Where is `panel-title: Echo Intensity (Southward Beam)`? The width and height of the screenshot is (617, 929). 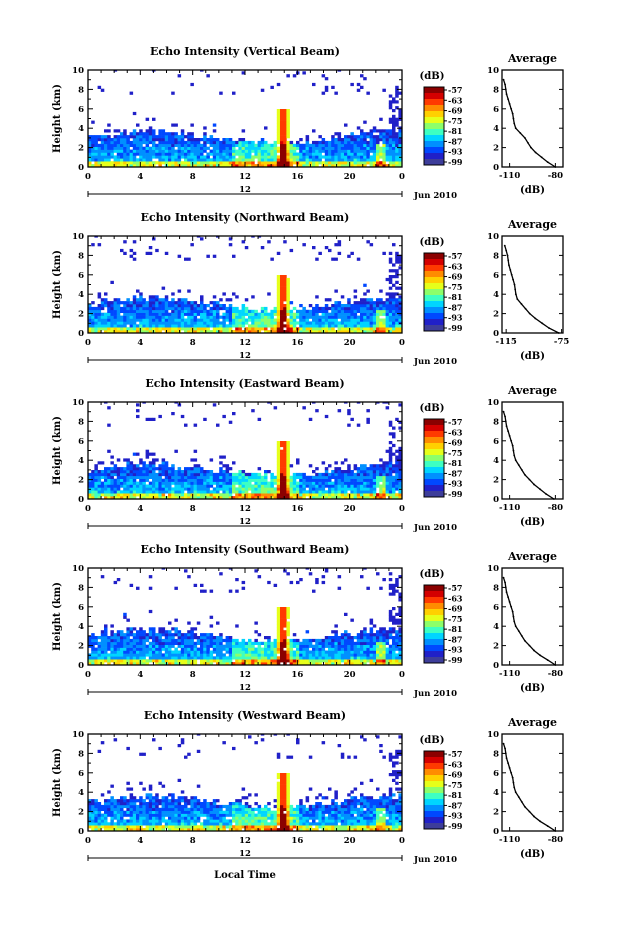 panel-title: Echo Intensity (Southward Beam) is located at coordinates (245, 549).